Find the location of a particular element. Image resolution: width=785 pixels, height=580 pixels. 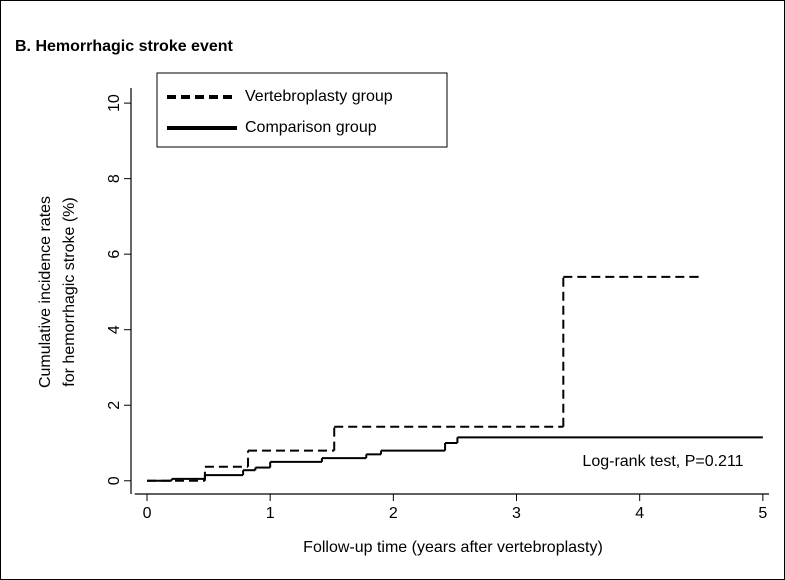

y-tick-label: 6 is located at coordinates (114, 254).